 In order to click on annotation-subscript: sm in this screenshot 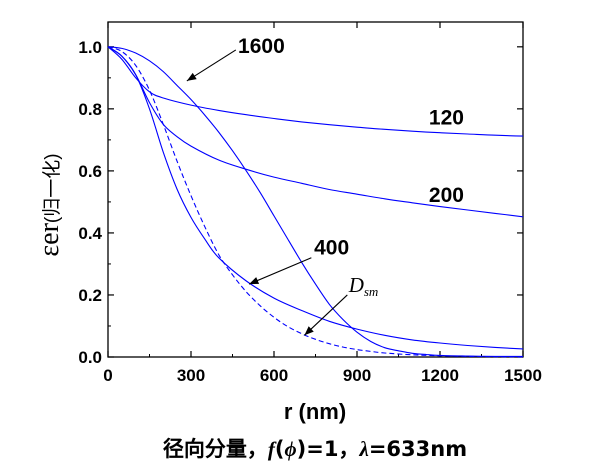, I will do `click(371, 291)`.